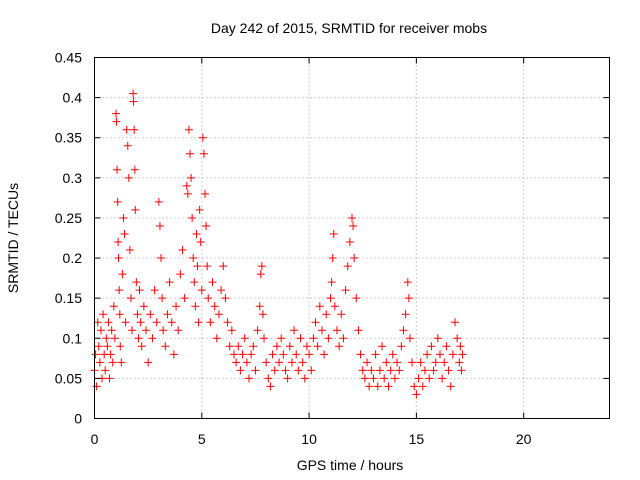  Describe the element at coordinates (202, 439) in the screenshot. I see `x-tick-label: 5` at that location.